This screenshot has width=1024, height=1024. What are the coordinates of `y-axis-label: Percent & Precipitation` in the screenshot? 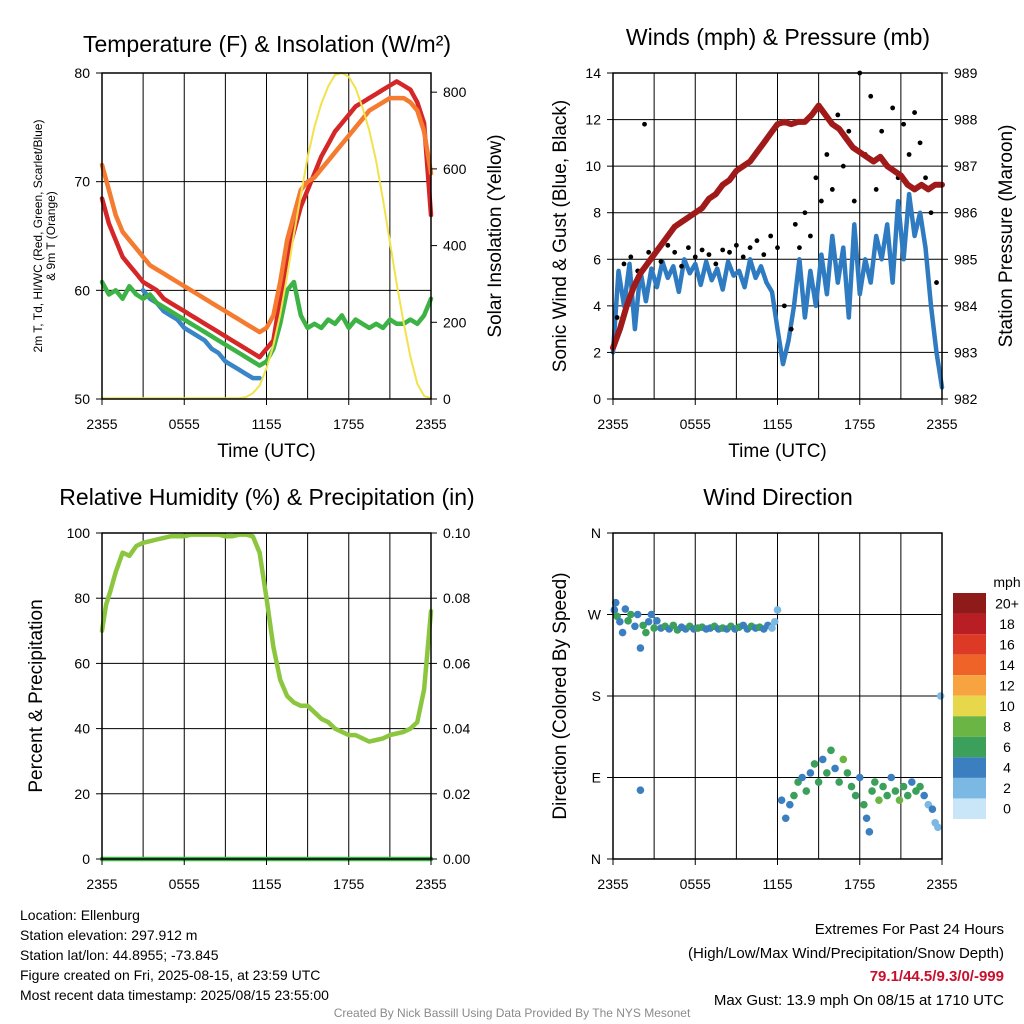 It's located at (36, 695).